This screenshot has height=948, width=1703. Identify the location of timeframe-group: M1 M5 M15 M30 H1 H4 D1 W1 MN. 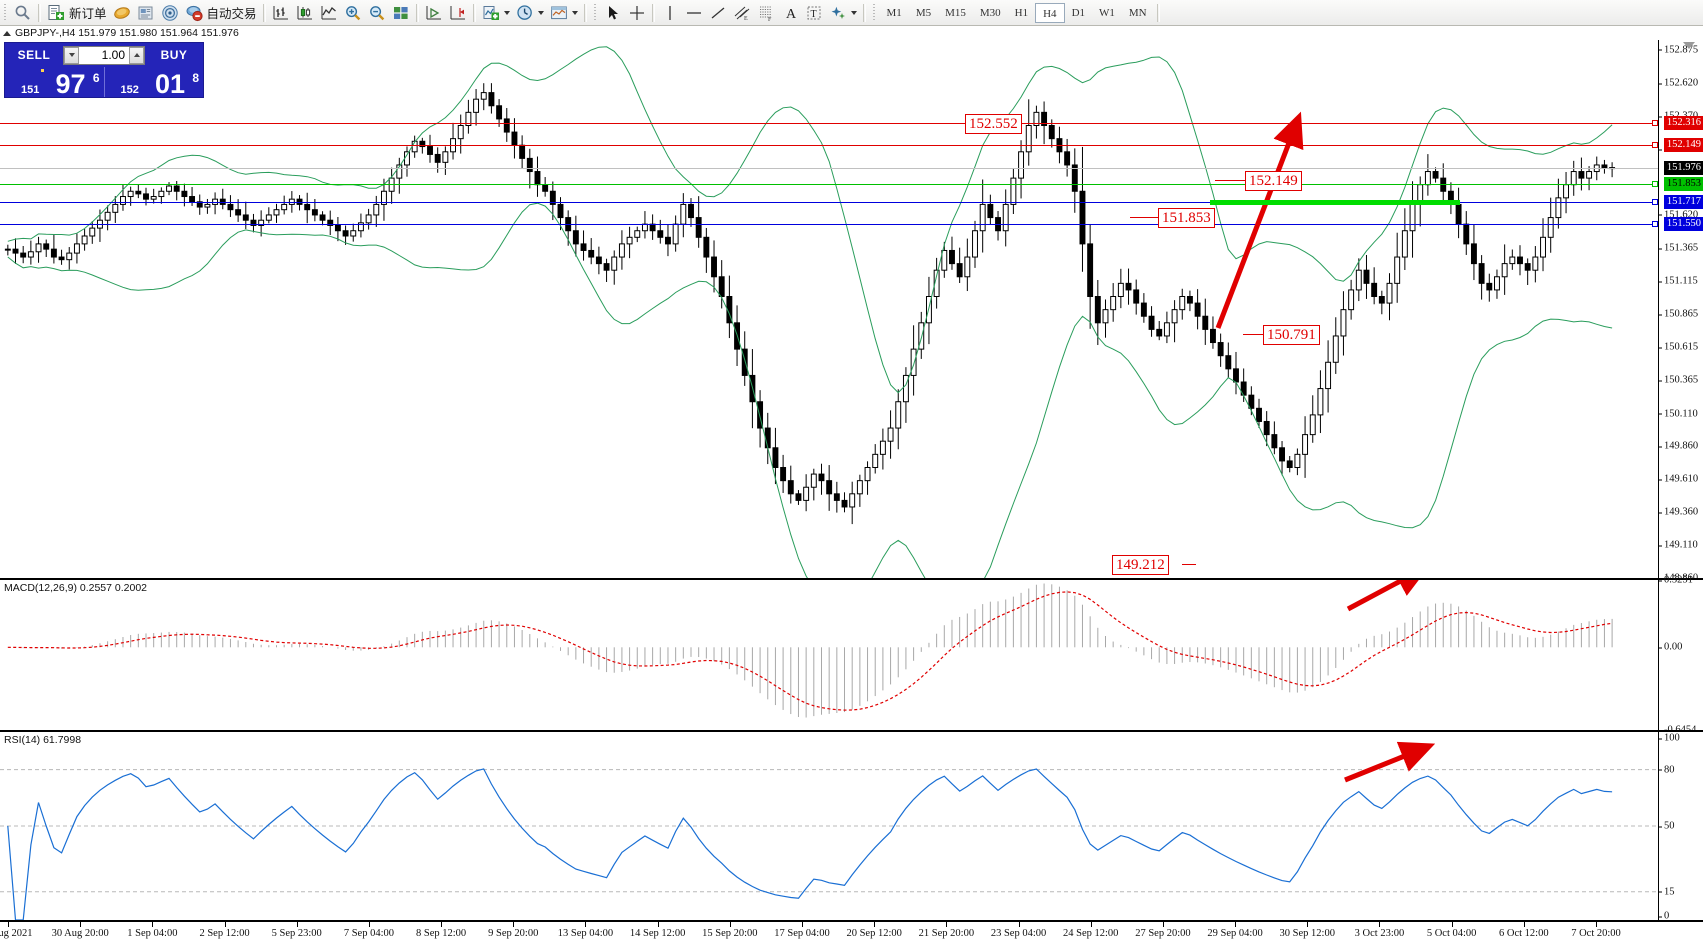
(1017, 12).